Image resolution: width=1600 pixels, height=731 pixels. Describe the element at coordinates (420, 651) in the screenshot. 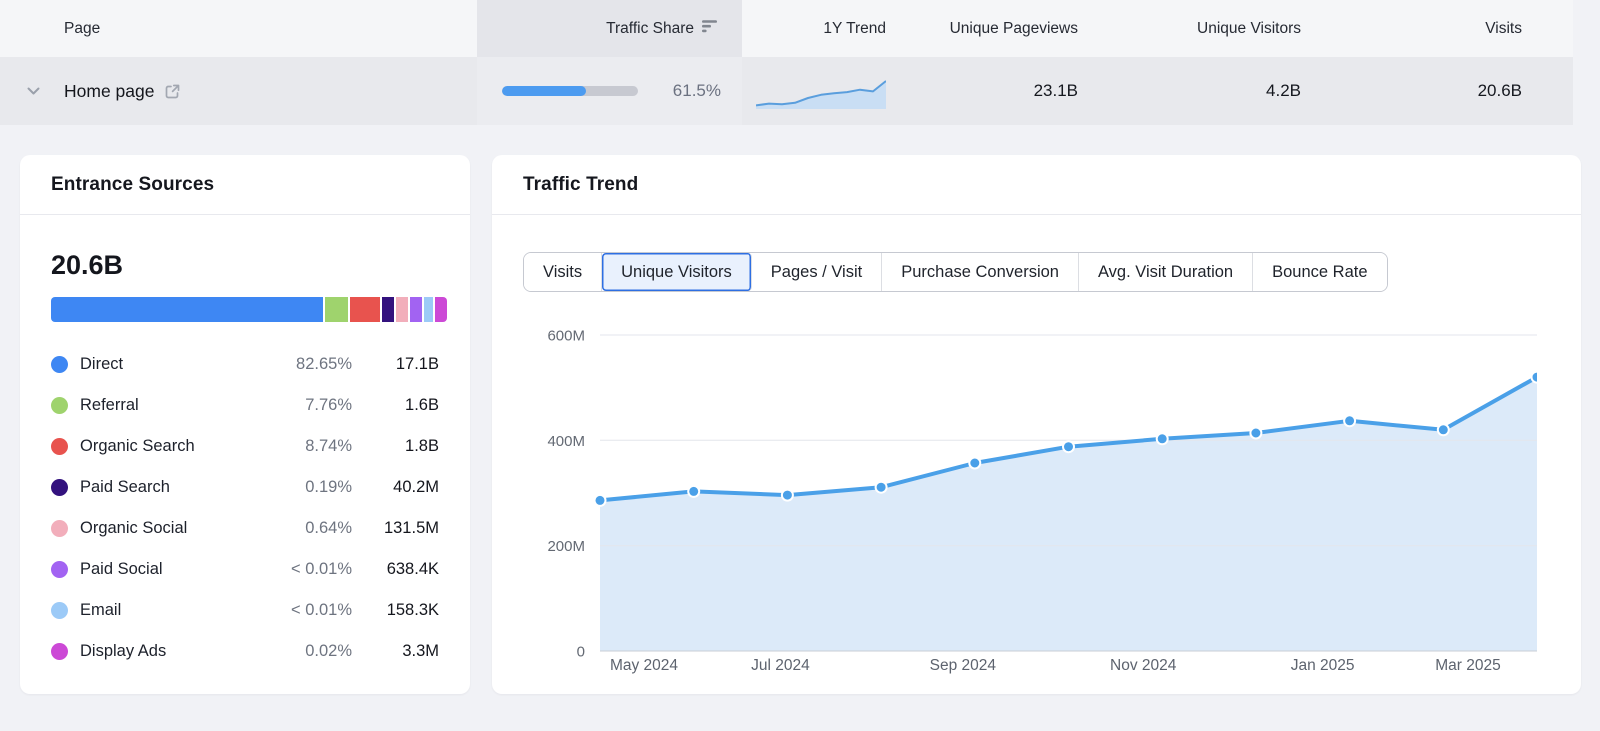

I see `legend-value: 3.3M` at that location.